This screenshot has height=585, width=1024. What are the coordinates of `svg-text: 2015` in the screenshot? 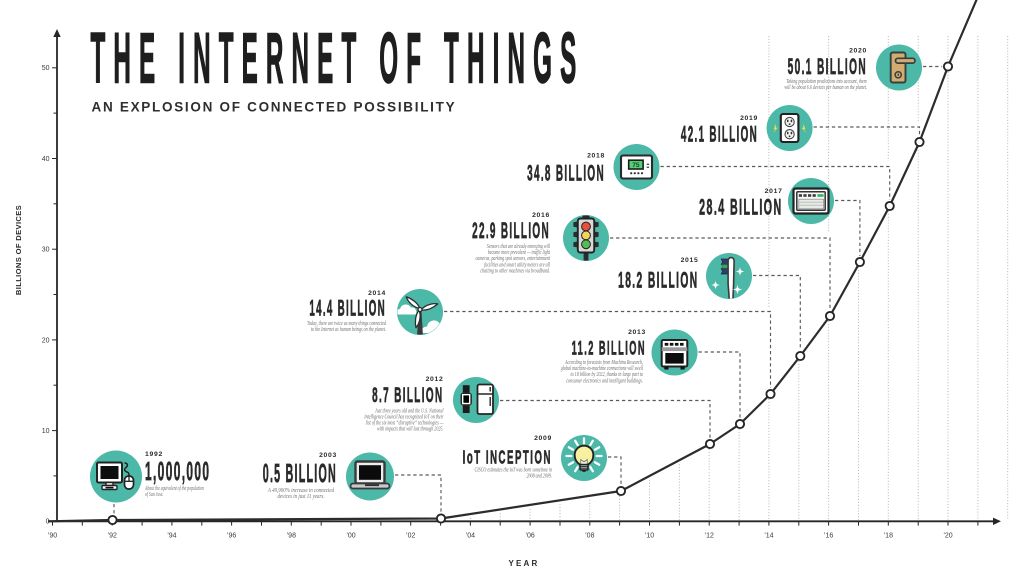 It's located at (690, 260).